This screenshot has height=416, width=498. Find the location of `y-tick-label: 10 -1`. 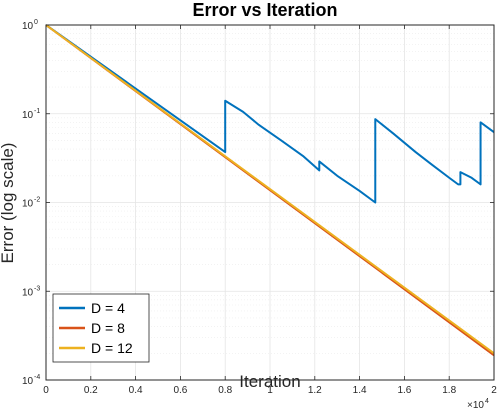

y-tick-label: 10 -1 is located at coordinates (31, 114).